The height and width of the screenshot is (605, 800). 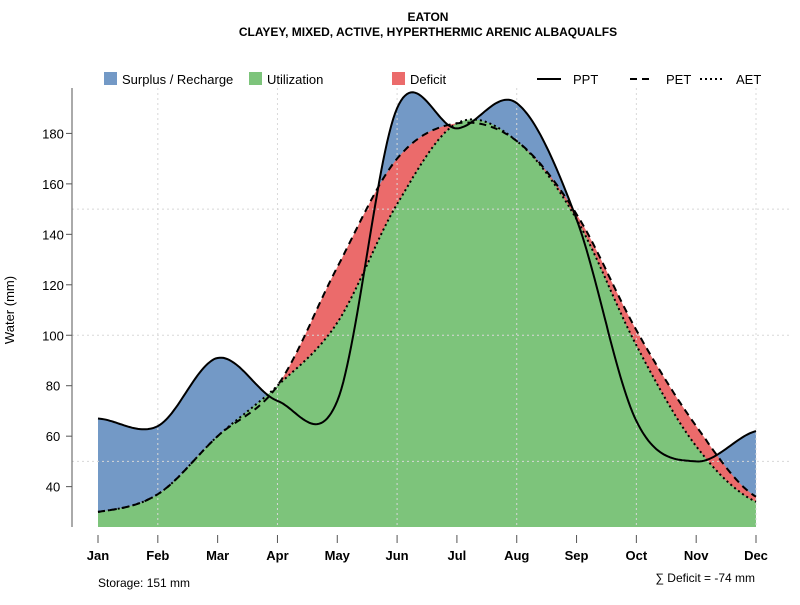 I want to click on x-tick-label-jun: Jun, so click(x=397, y=555).